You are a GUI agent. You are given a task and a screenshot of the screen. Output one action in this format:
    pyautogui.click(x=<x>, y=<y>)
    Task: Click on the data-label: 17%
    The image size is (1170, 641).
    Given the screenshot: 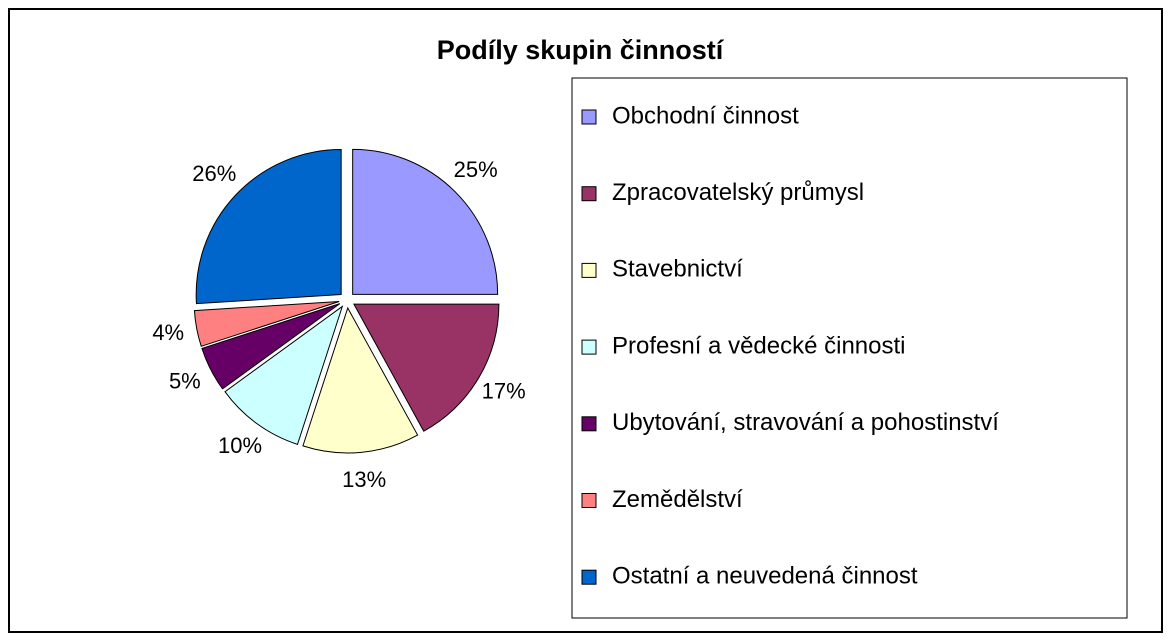 What is the action you would take?
    pyautogui.click(x=504, y=390)
    